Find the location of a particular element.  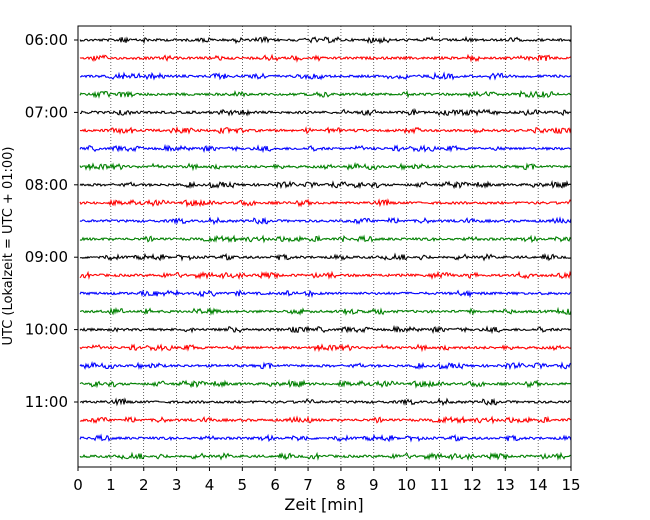

y-tick-label: 11:00 is located at coordinates (46, 402).